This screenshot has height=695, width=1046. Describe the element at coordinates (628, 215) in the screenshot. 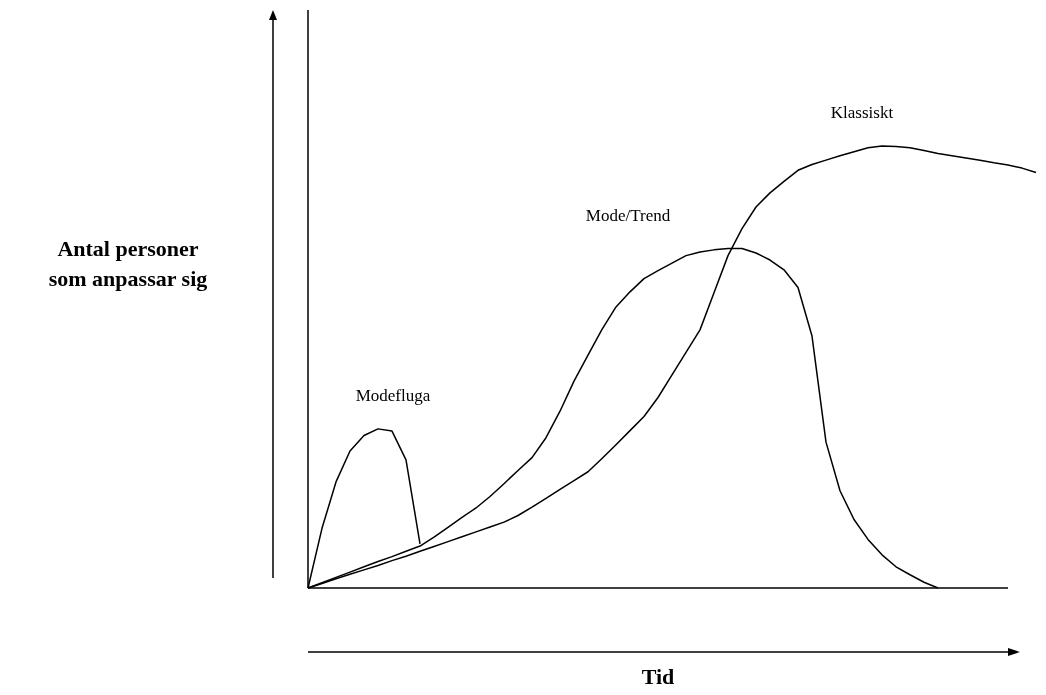

I see `text: Mode/Trend` at that location.